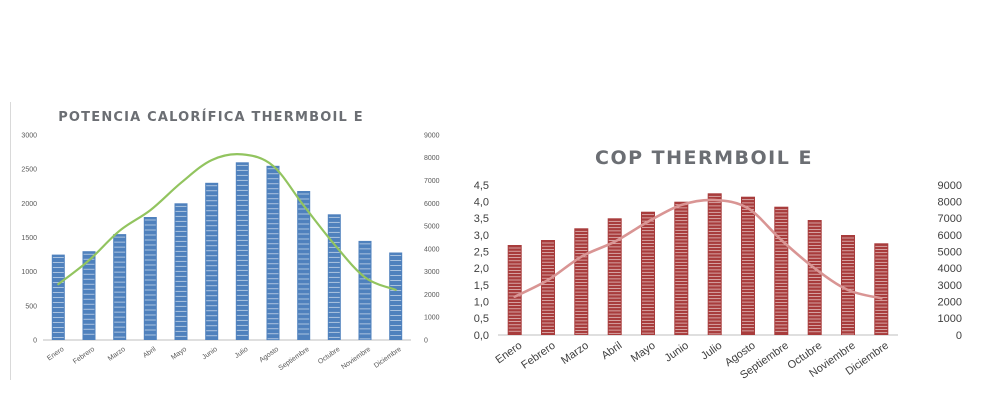 The height and width of the screenshot is (415, 1000). I want to click on category-label-diciembre: Diciembre, so click(388, 358).